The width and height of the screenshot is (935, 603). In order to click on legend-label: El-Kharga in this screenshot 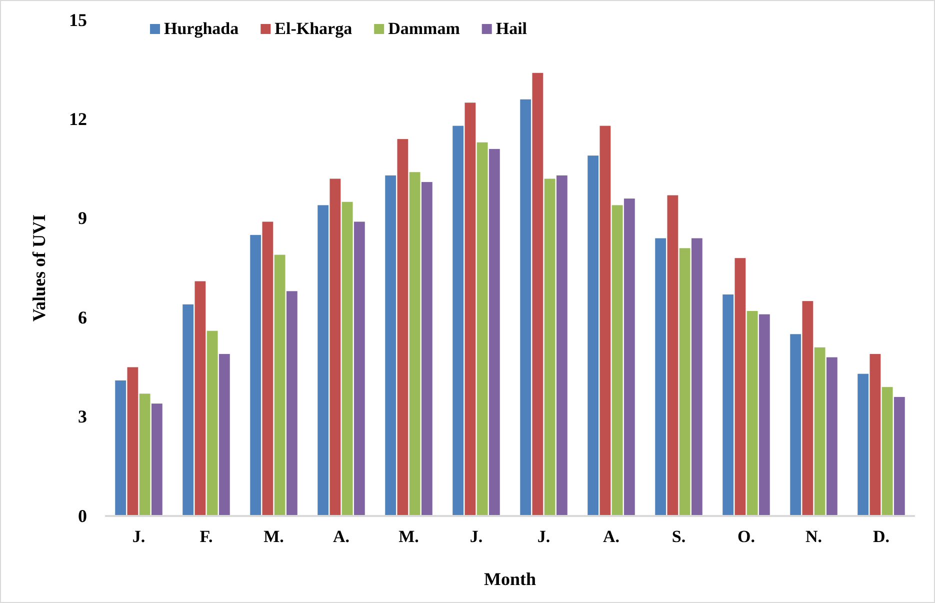, I will do `click(313, 28)`.